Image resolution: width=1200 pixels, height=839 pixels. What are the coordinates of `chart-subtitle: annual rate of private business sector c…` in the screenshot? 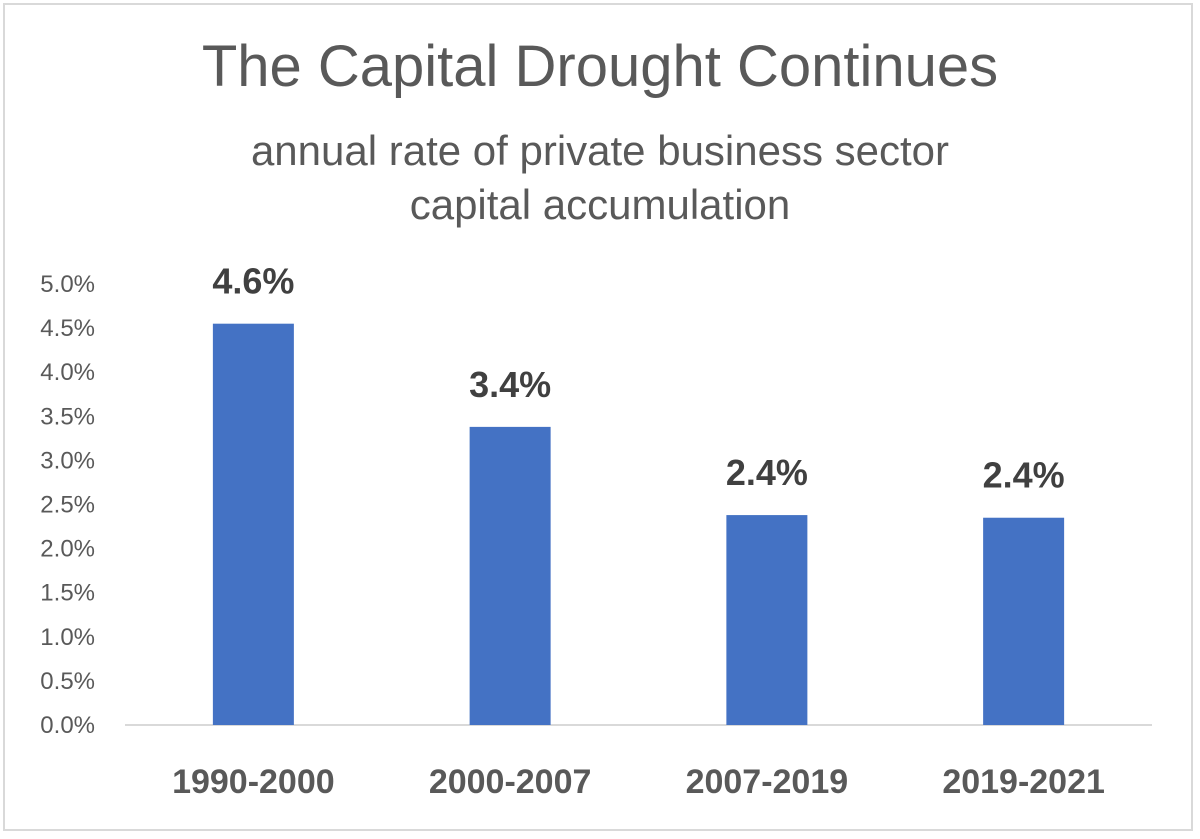 It's located at (600, 178).